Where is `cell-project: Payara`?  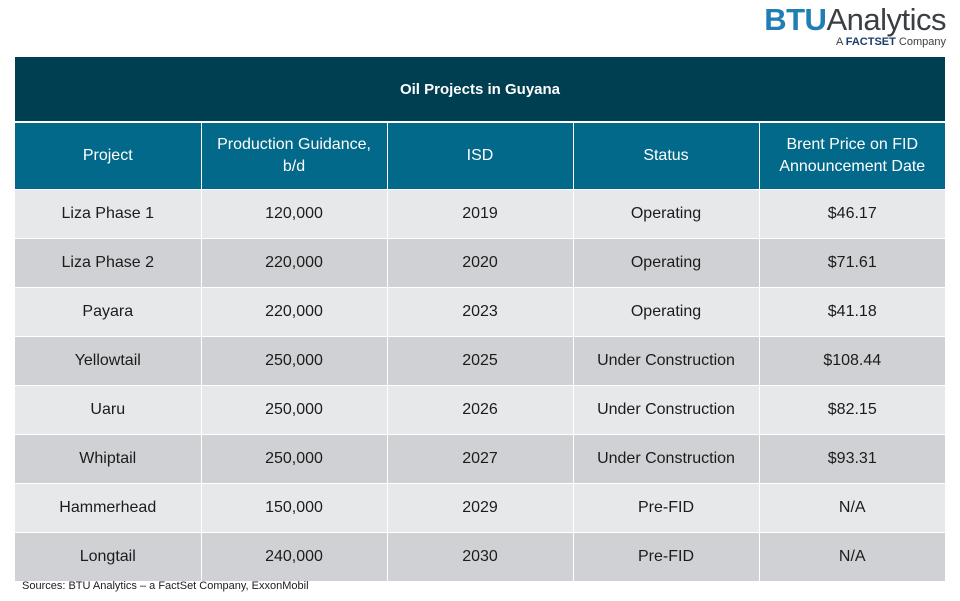
cell-project: Payara is located at coordinates (108, 312).